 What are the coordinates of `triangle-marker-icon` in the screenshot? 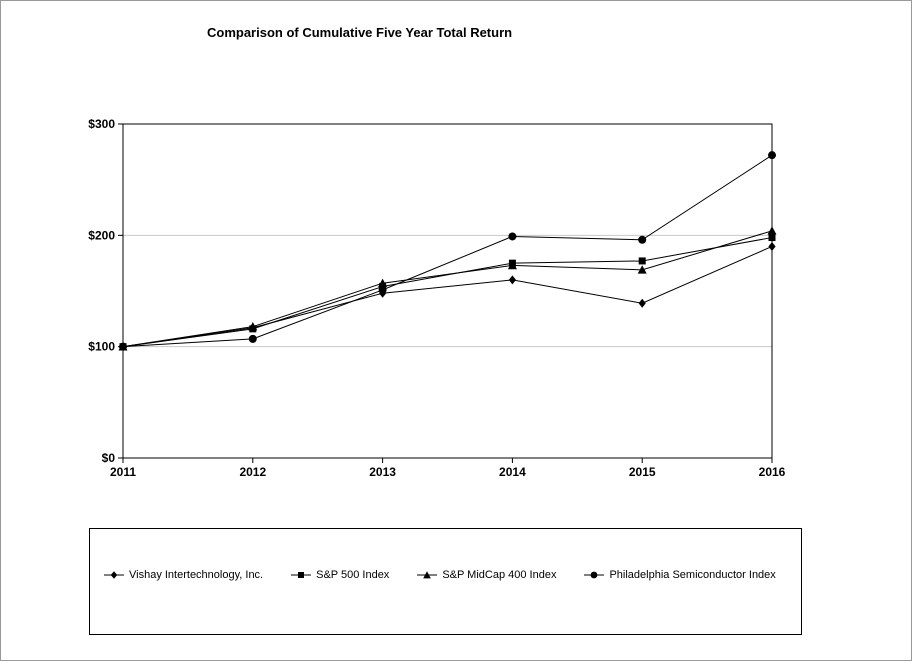 It's located at (427, 574).